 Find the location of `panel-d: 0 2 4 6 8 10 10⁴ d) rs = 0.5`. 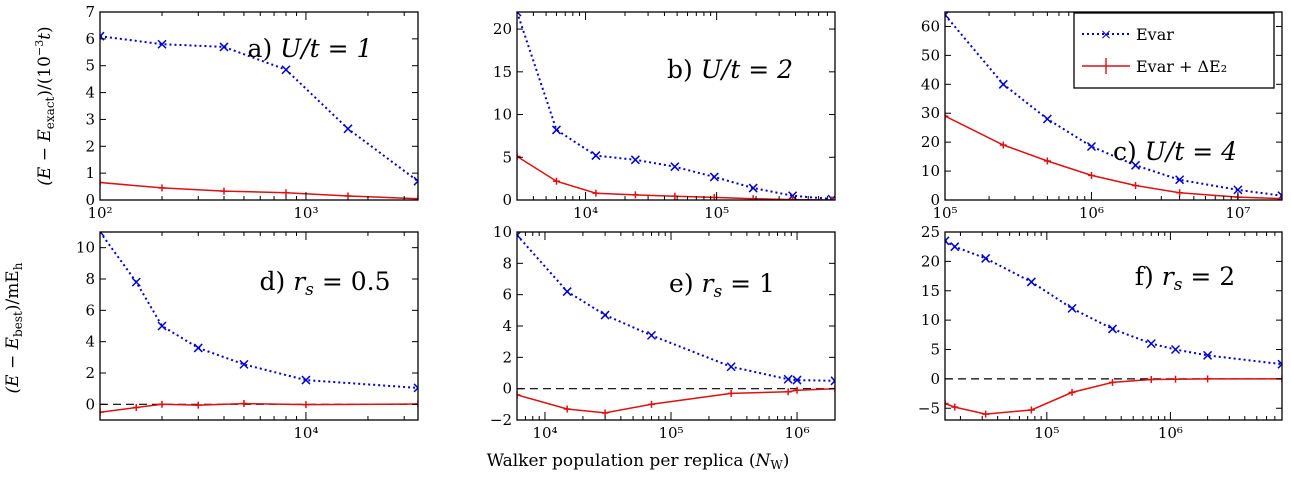

panel-d: 0 2 4 6 8 10 10⁴ d) rs = 0.5 is located at coordinates (247, 336).